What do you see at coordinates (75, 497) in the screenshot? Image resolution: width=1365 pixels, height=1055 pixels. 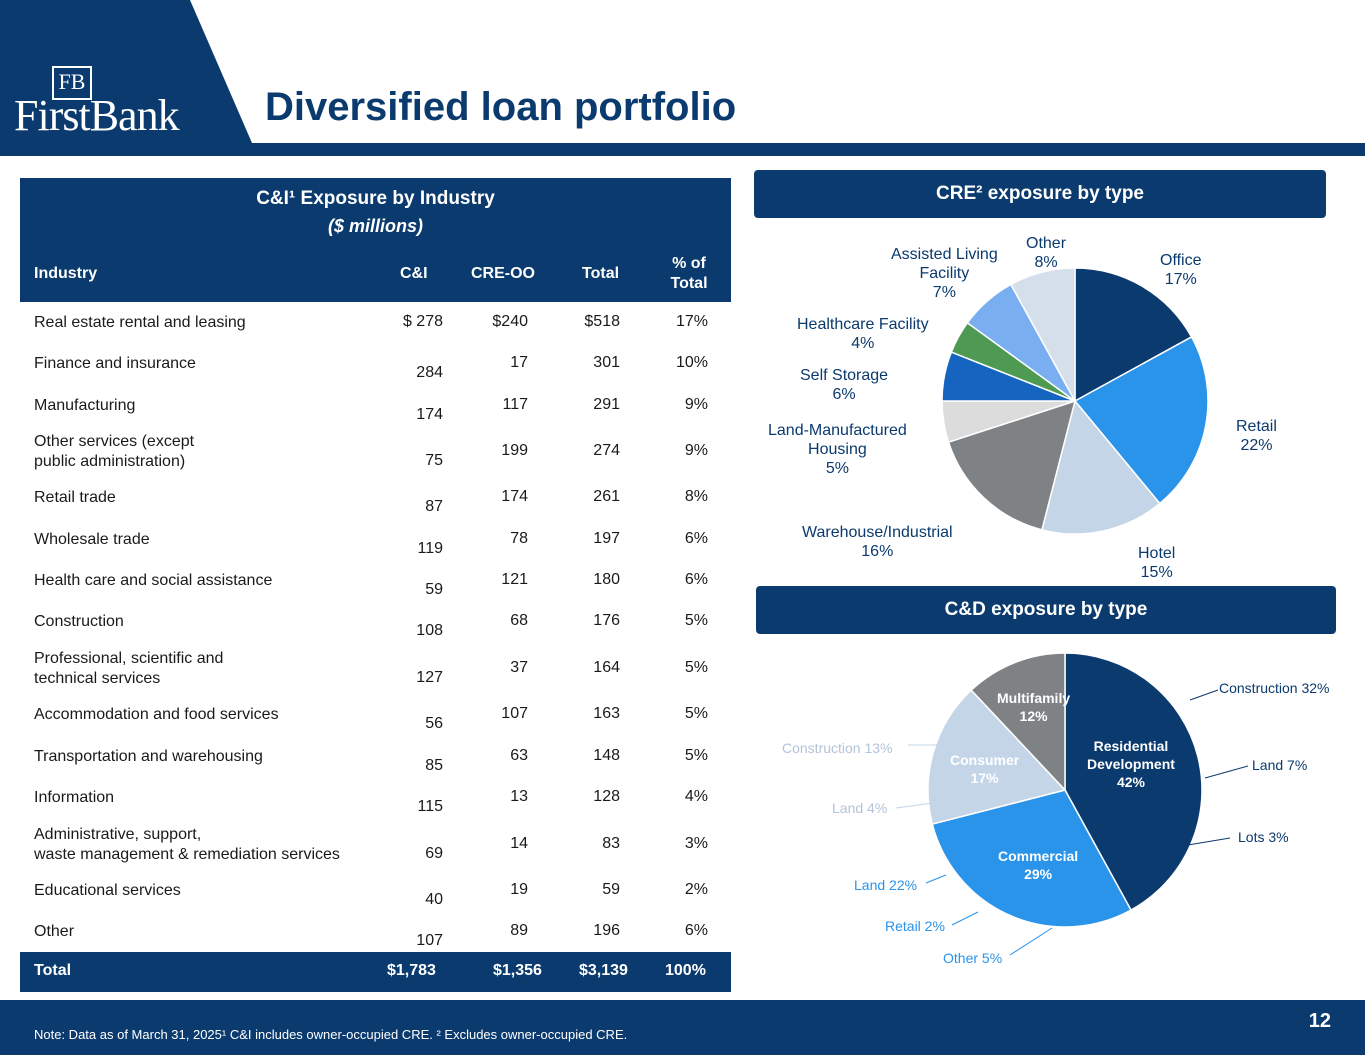 I see `cell-industry: Retail trade` at bounding box center [75, 497].